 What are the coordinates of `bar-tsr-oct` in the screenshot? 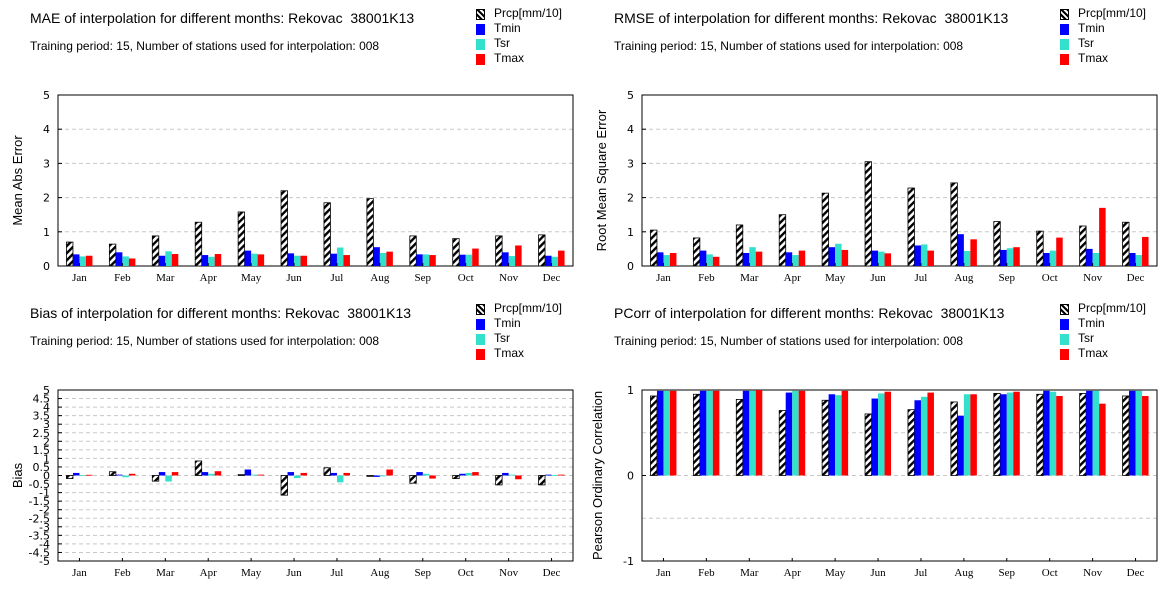 It's located at (1053, 258).